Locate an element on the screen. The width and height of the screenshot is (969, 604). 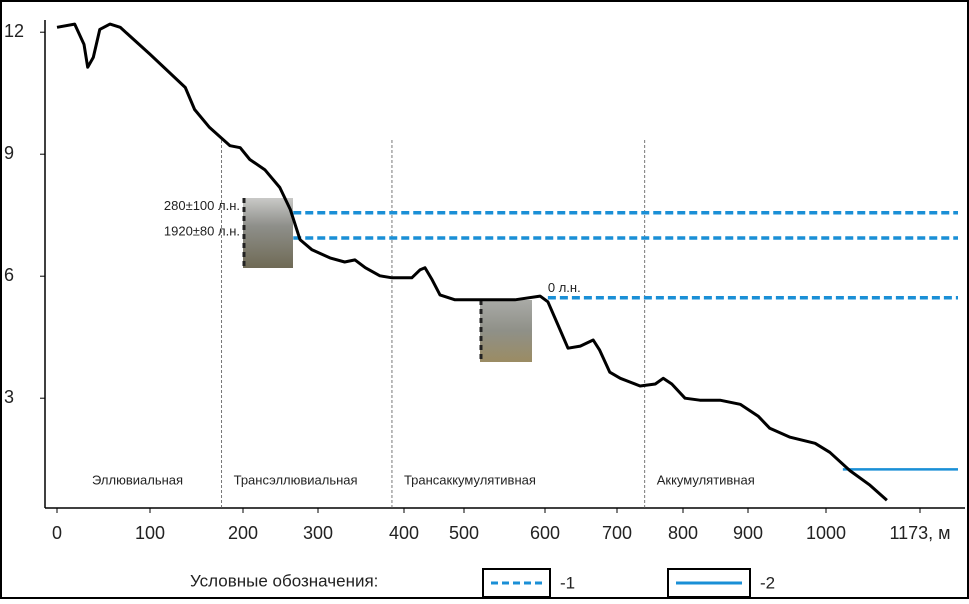
x-tick-label: 300 is located at coordinates (318, 533).